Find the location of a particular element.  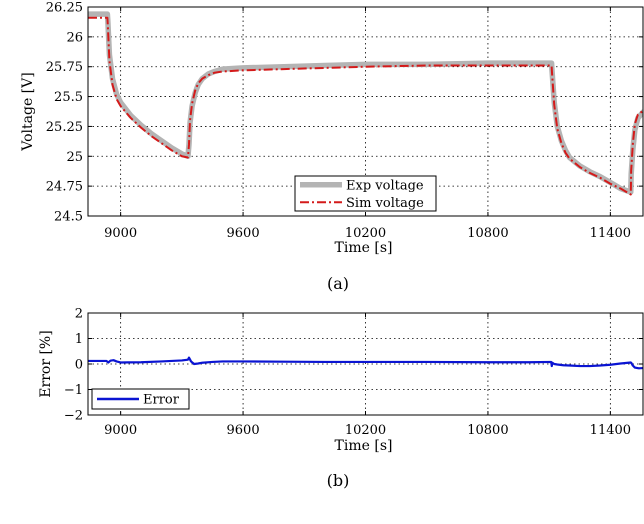

y-axis-label: Voltage [V] is located at coordinates (28, 111).